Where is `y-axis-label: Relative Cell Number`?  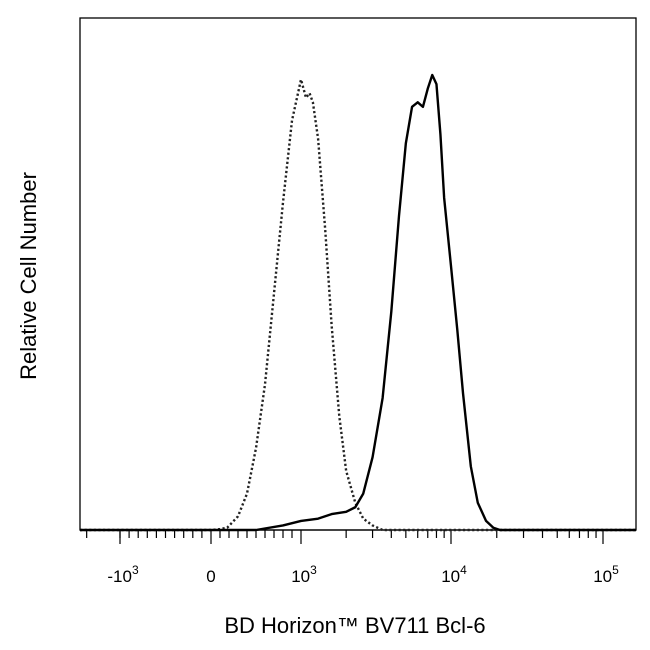
y-axis-label: Relative Cell Number is located at coordinates (28, 276).